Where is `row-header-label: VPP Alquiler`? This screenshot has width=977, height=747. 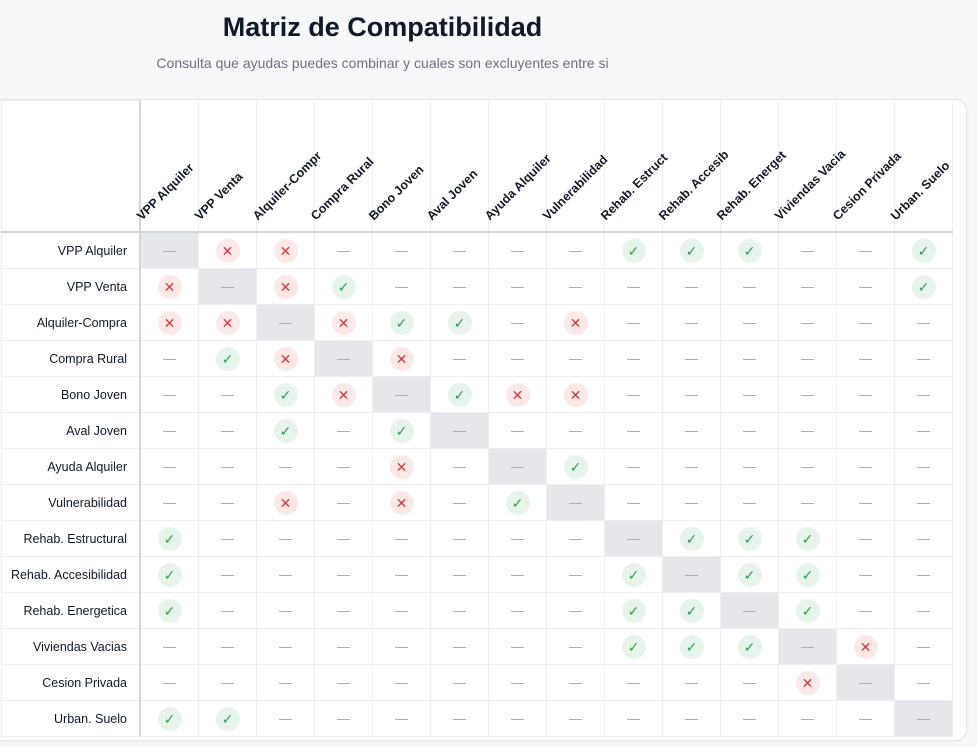
row-header-label: VPP Alquiler is located at coordinates (71, 250).